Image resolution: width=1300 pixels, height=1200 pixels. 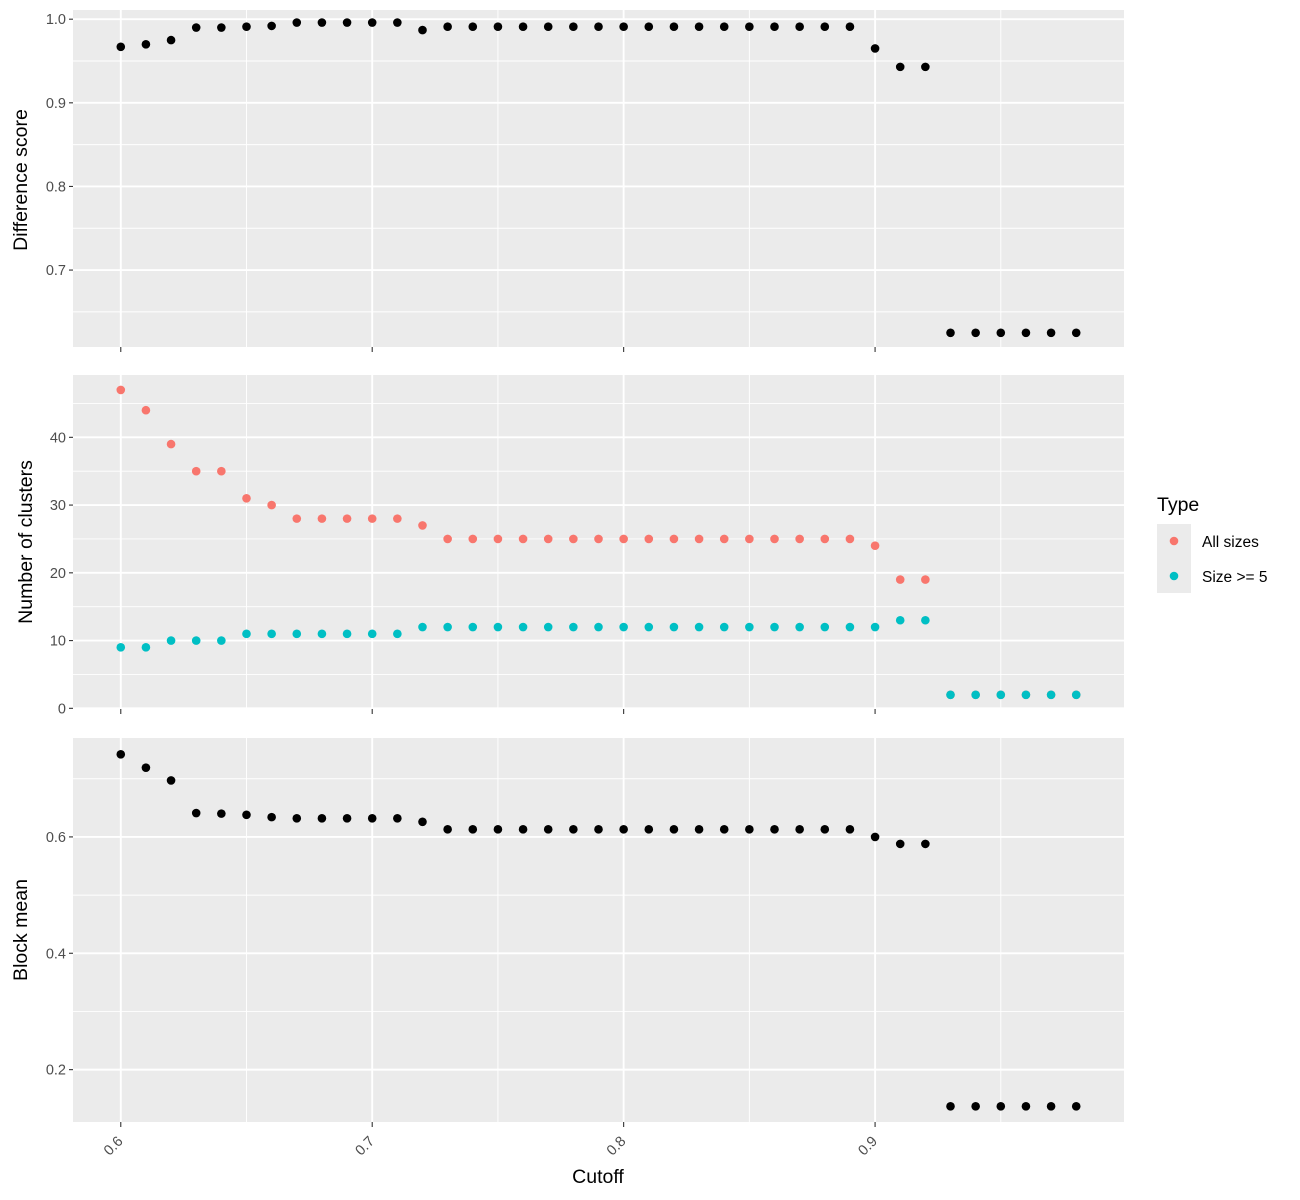 I want to click on y-tick-label: 10, so click(x=58, y=642).